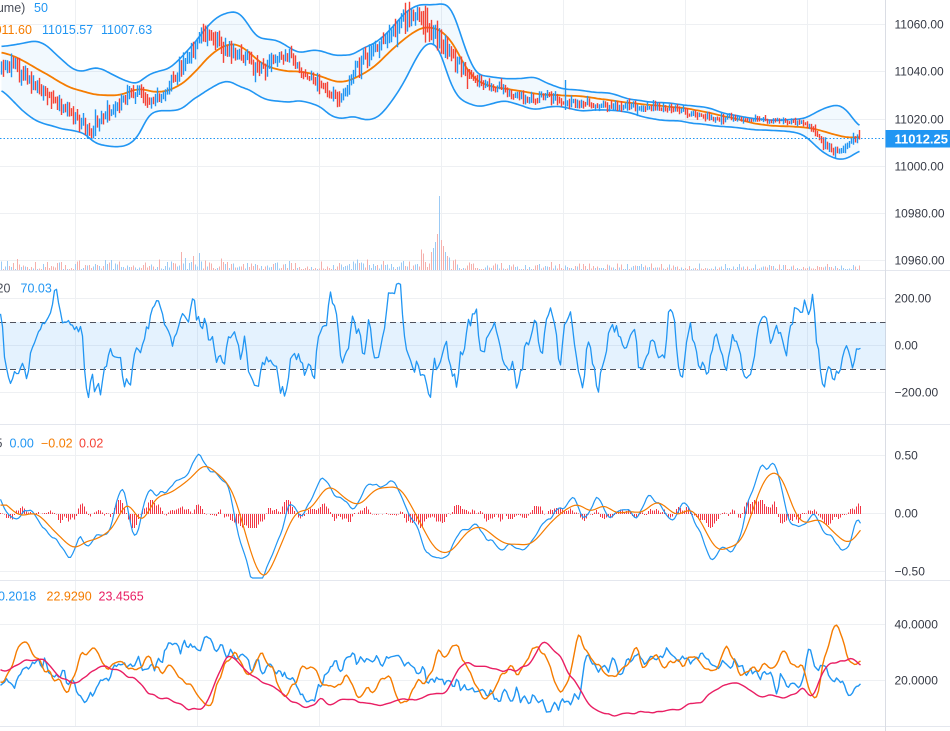  I want to click on svg-text: 11000.00, so click(919, 167).